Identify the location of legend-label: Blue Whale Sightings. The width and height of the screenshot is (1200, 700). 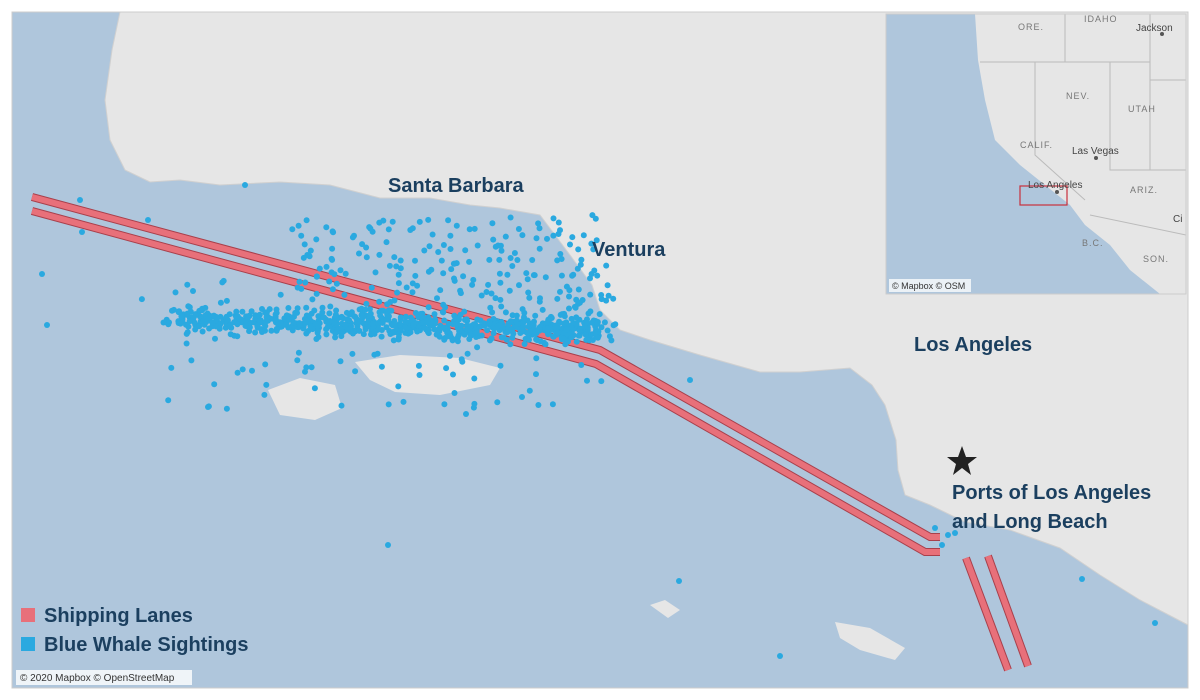
(146, 645).